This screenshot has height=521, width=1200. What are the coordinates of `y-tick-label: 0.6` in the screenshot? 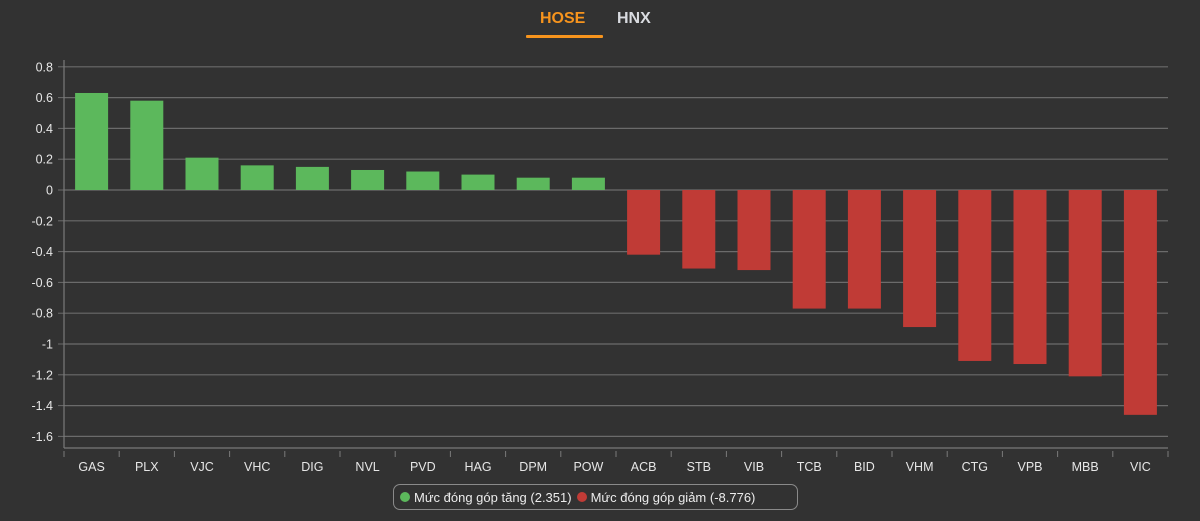 It's located at (44, 98).